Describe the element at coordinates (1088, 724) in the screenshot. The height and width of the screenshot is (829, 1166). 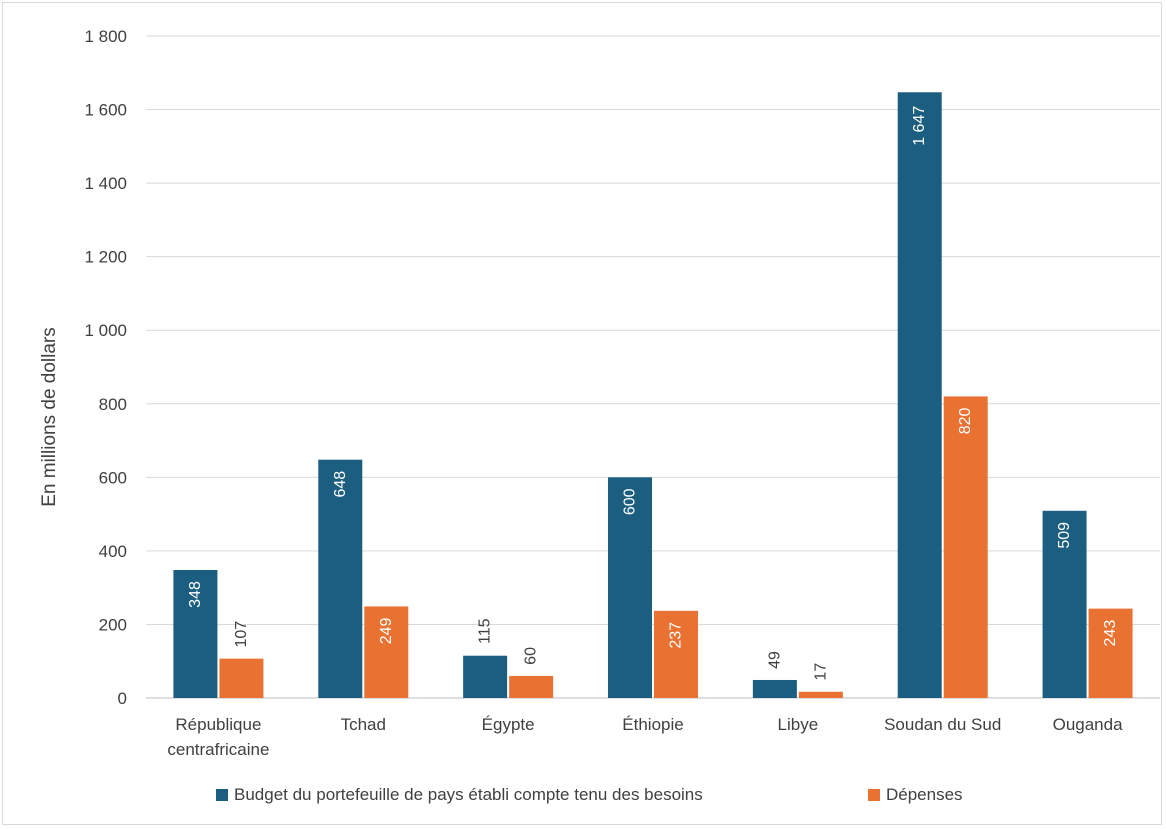
I see `x-category-label: Ouganda` at that location.